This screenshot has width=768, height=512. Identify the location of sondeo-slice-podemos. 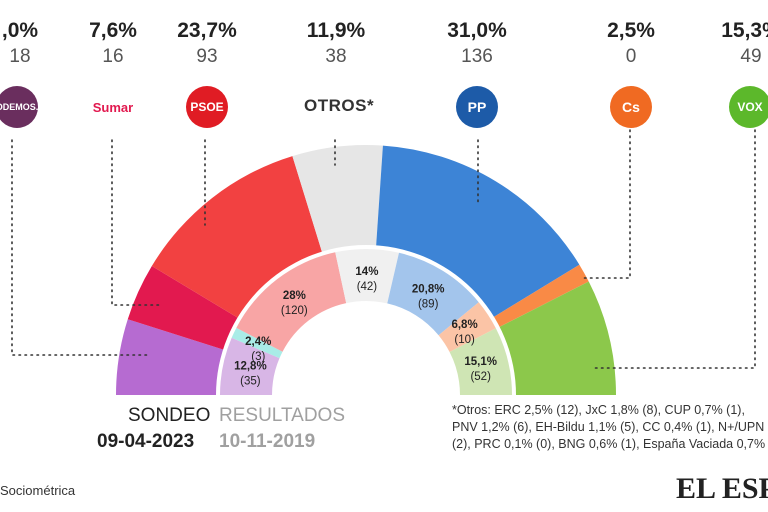
(170, 357).